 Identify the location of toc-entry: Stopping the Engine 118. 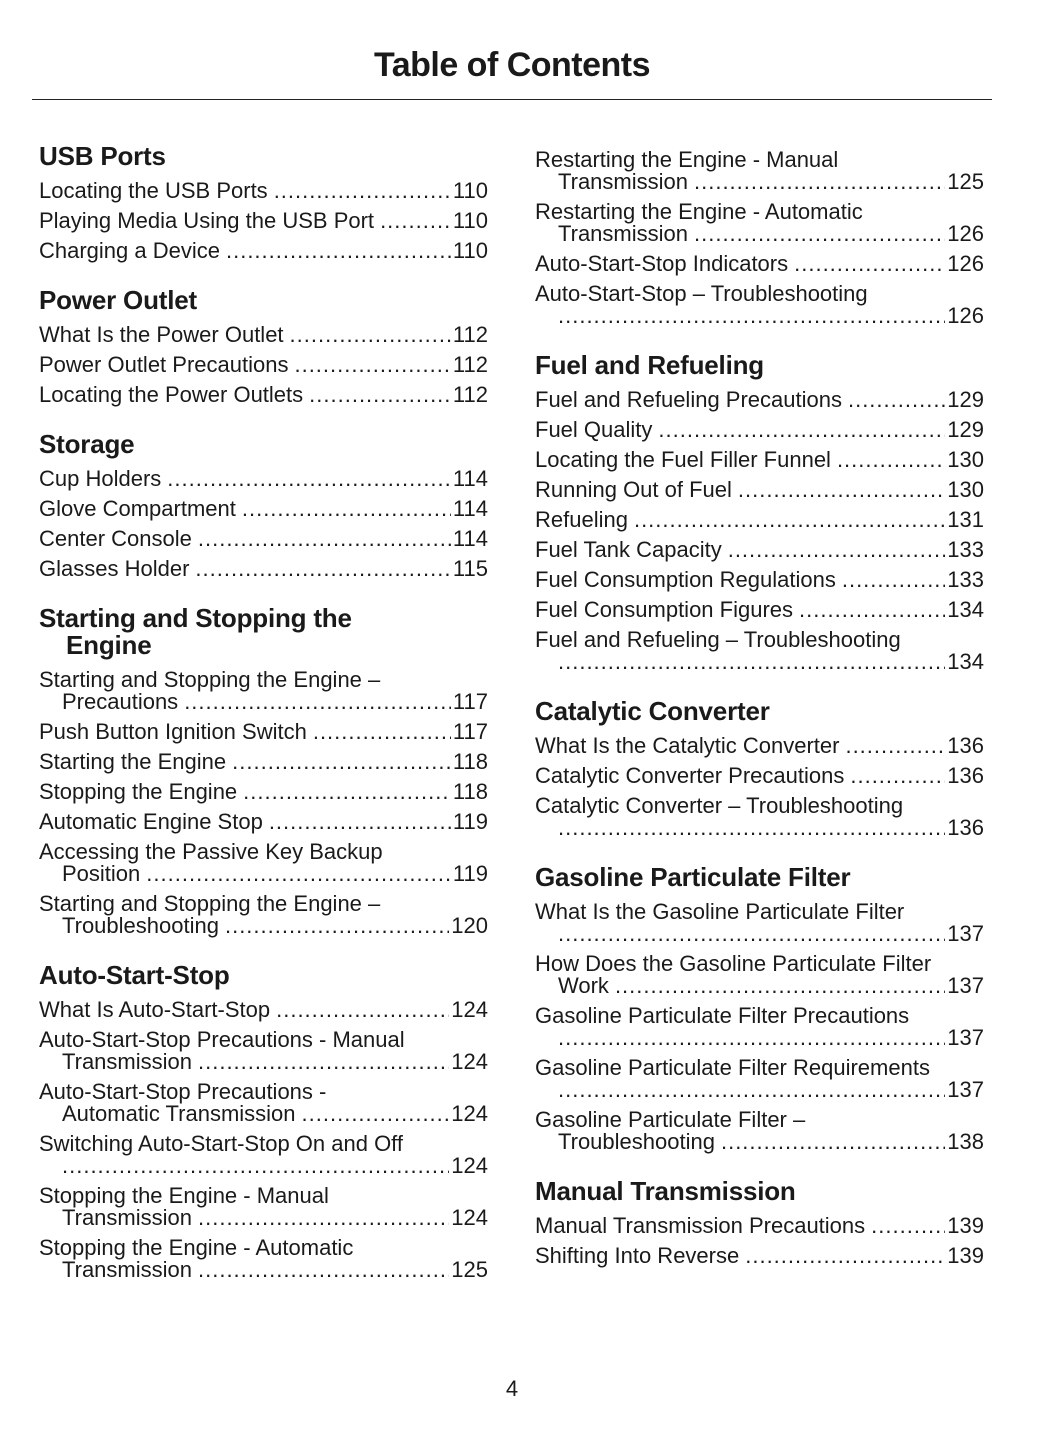
(263, 792).